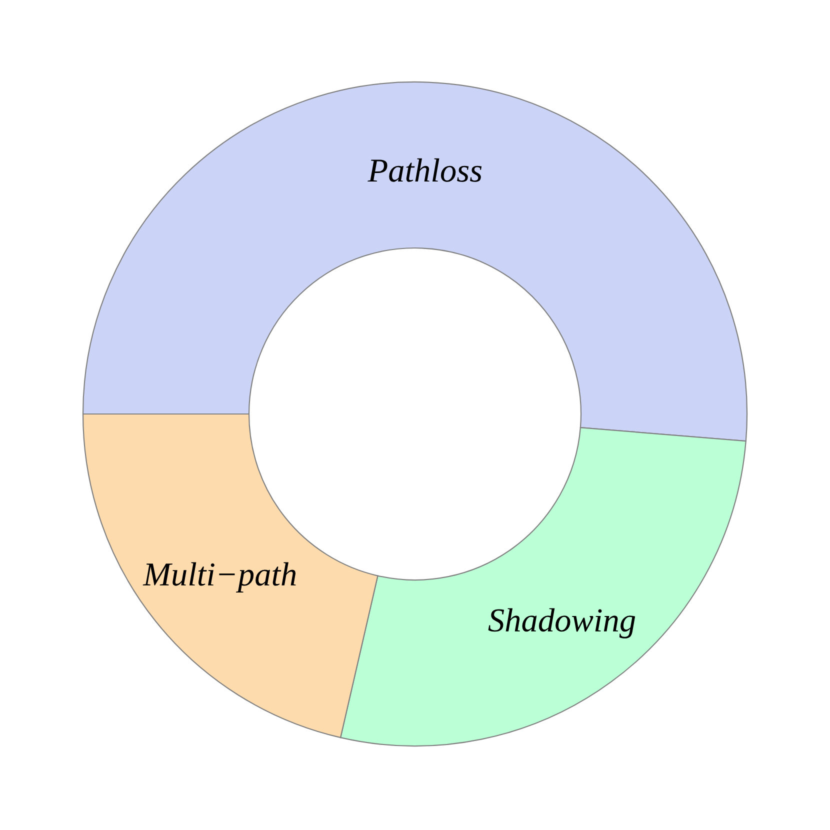 The image size is (830, 830). Describe the element at coordinates (562, 623) in the screenshot. I see `slice-label: Shadowing` at that location.